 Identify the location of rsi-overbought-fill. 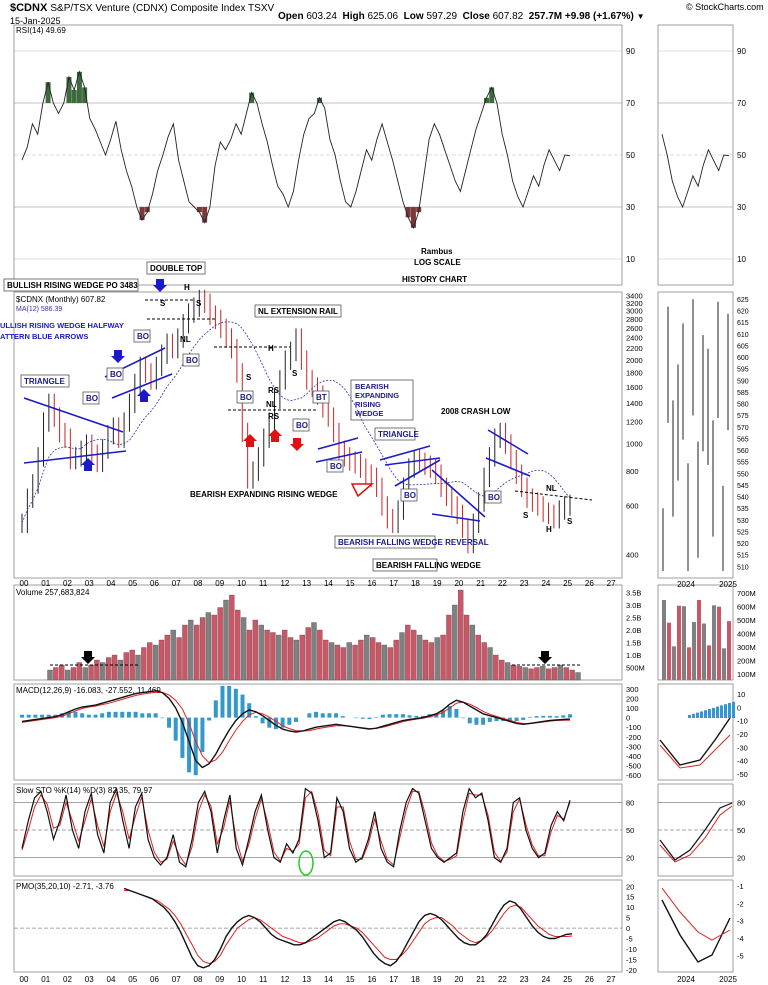
(486, 100).